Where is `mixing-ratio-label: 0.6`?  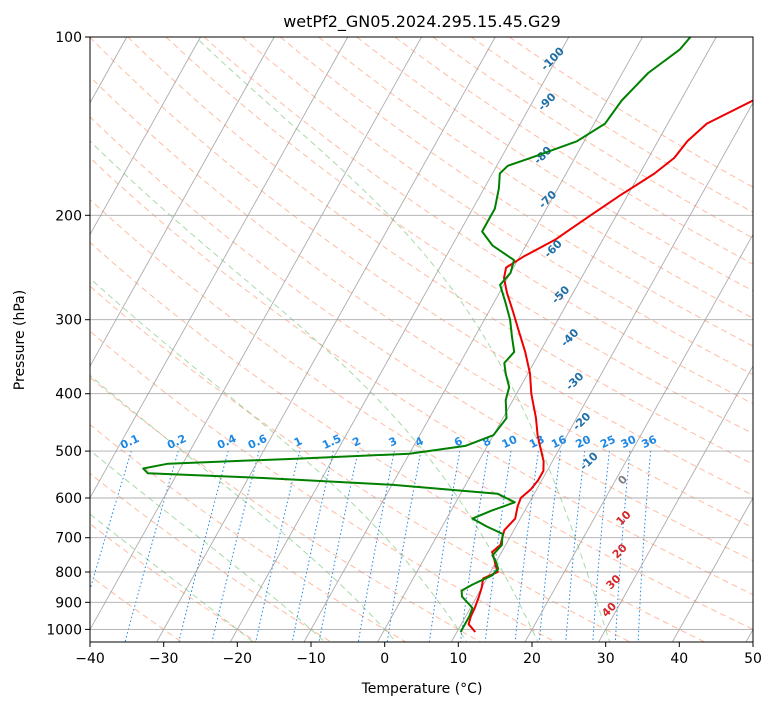 mixing-ratio-label: 0.6 is located at coordinates (257, 442).